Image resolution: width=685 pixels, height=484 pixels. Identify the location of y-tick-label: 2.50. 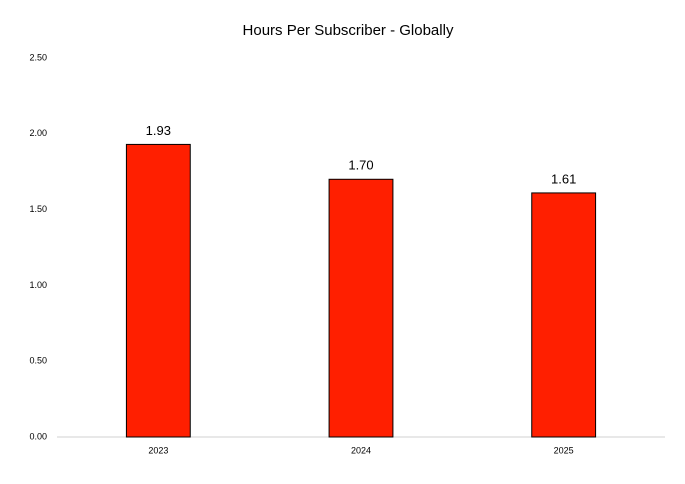
(38, 57).